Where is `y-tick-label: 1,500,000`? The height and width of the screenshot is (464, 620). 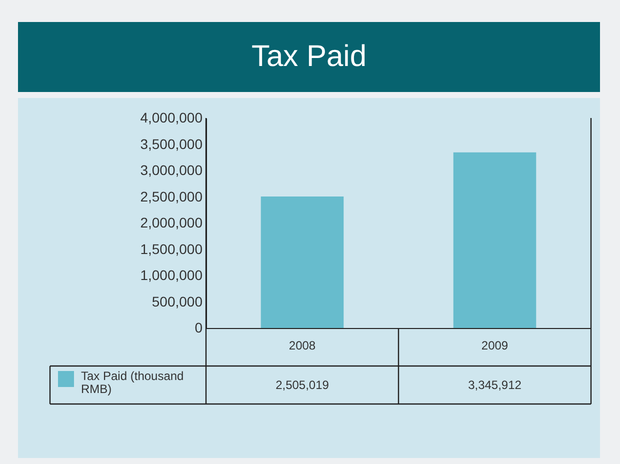 y-tick-label: 1,500,000 is located at coordinates (171, 248).